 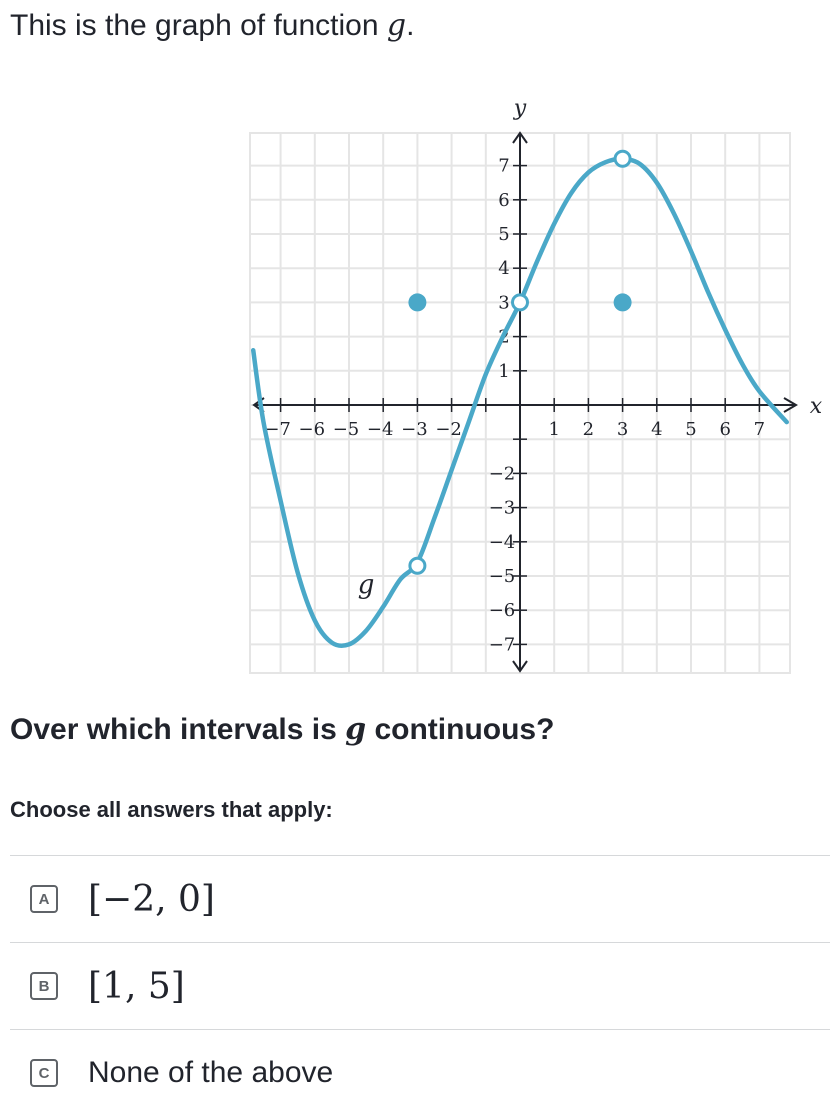 I want to click on question-text: Over which intervals is g continuous?, so click(x=282, y=729).